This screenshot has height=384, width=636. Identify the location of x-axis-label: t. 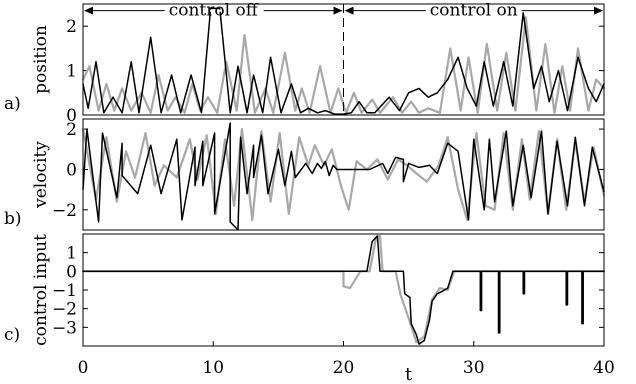
(409, 374).